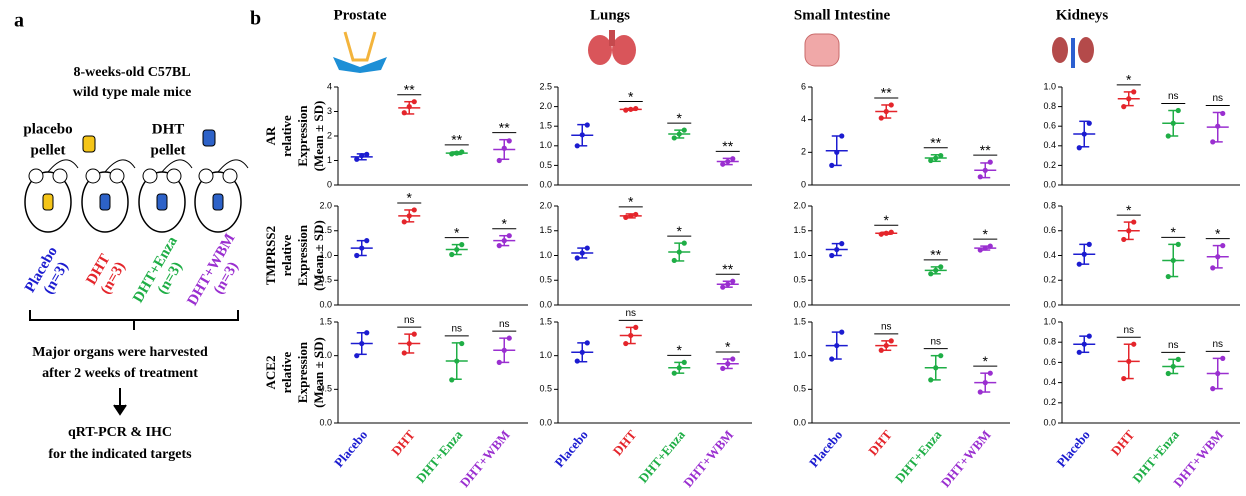 The height and width of the screenshot is (496, 1246). I want to click on x-category-label: DHT+WBM, so click(966, 458).